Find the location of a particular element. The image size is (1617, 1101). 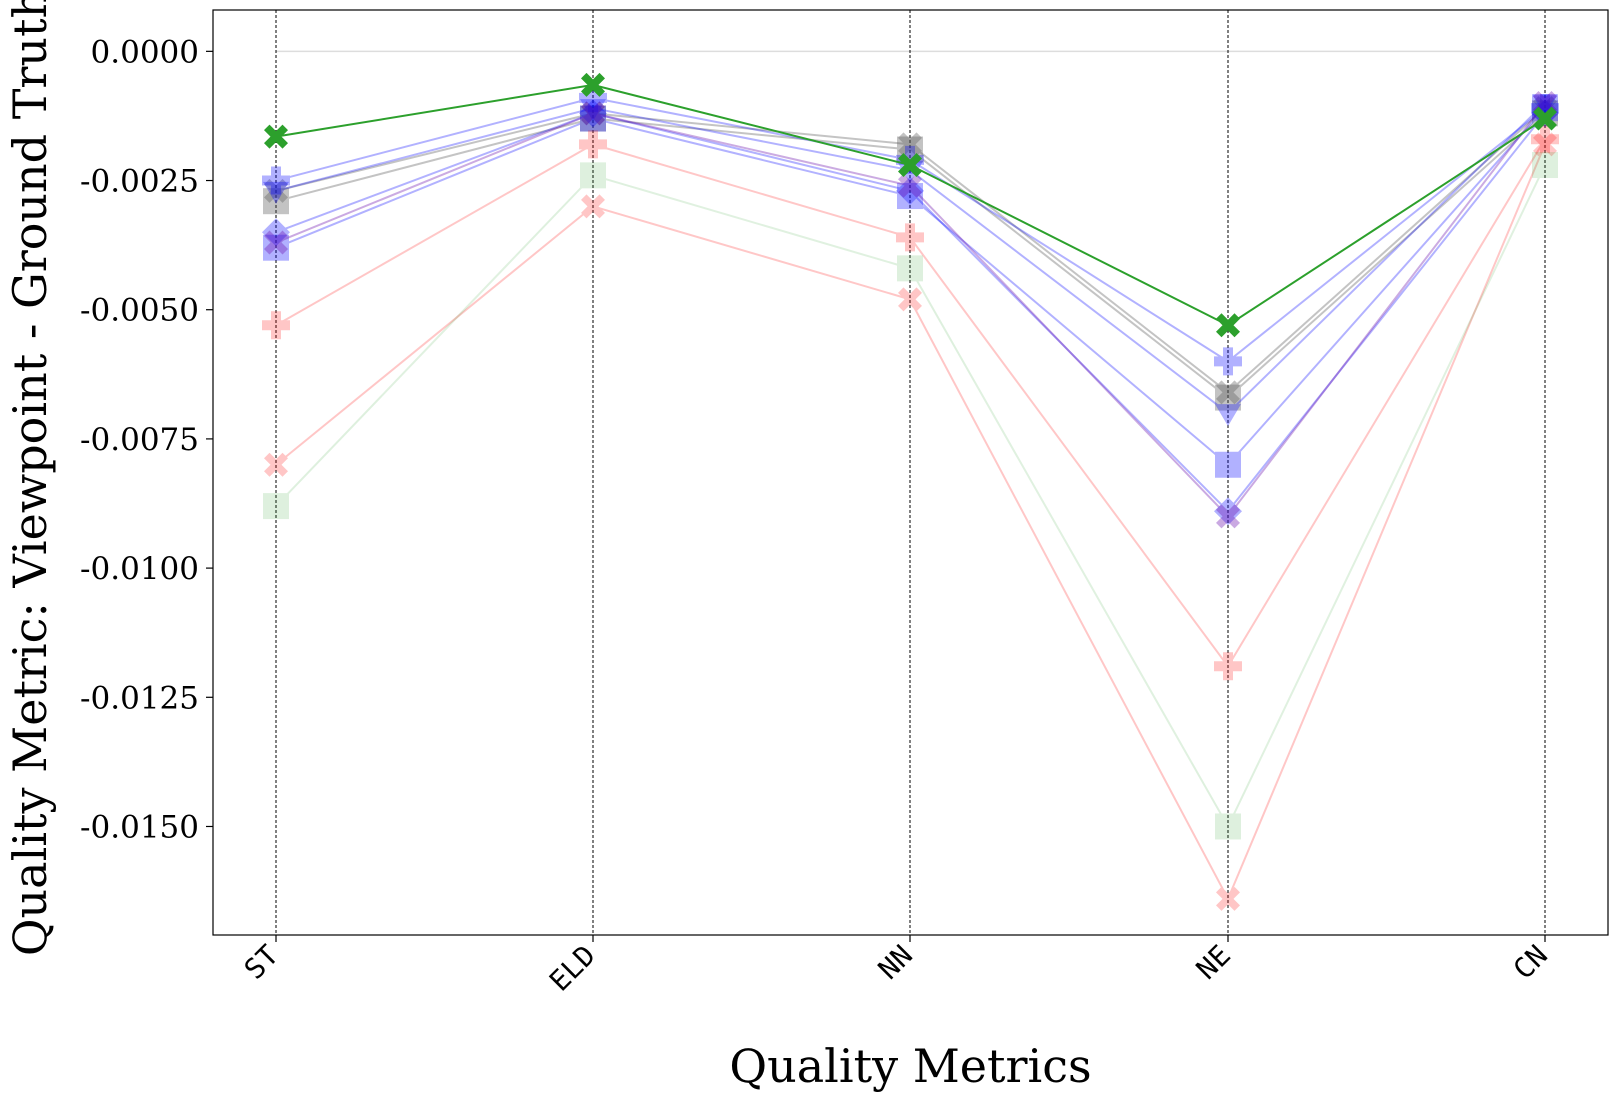

x-tick-label-eld: ELD is located at coordinates (572, 968).